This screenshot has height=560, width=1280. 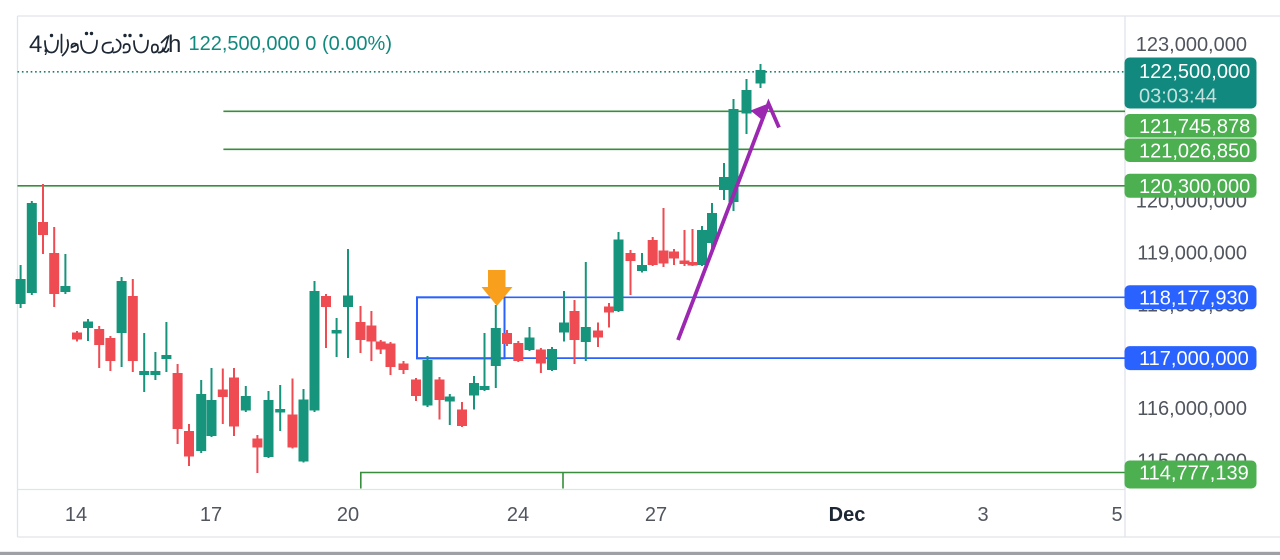 I want to click on svg-text: 118,177,930, so click(x=1194, y=298).